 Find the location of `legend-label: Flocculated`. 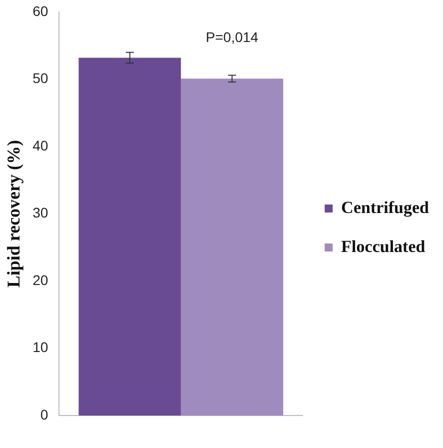

legend-label: Flocculated is located at coordinates (383, 246).